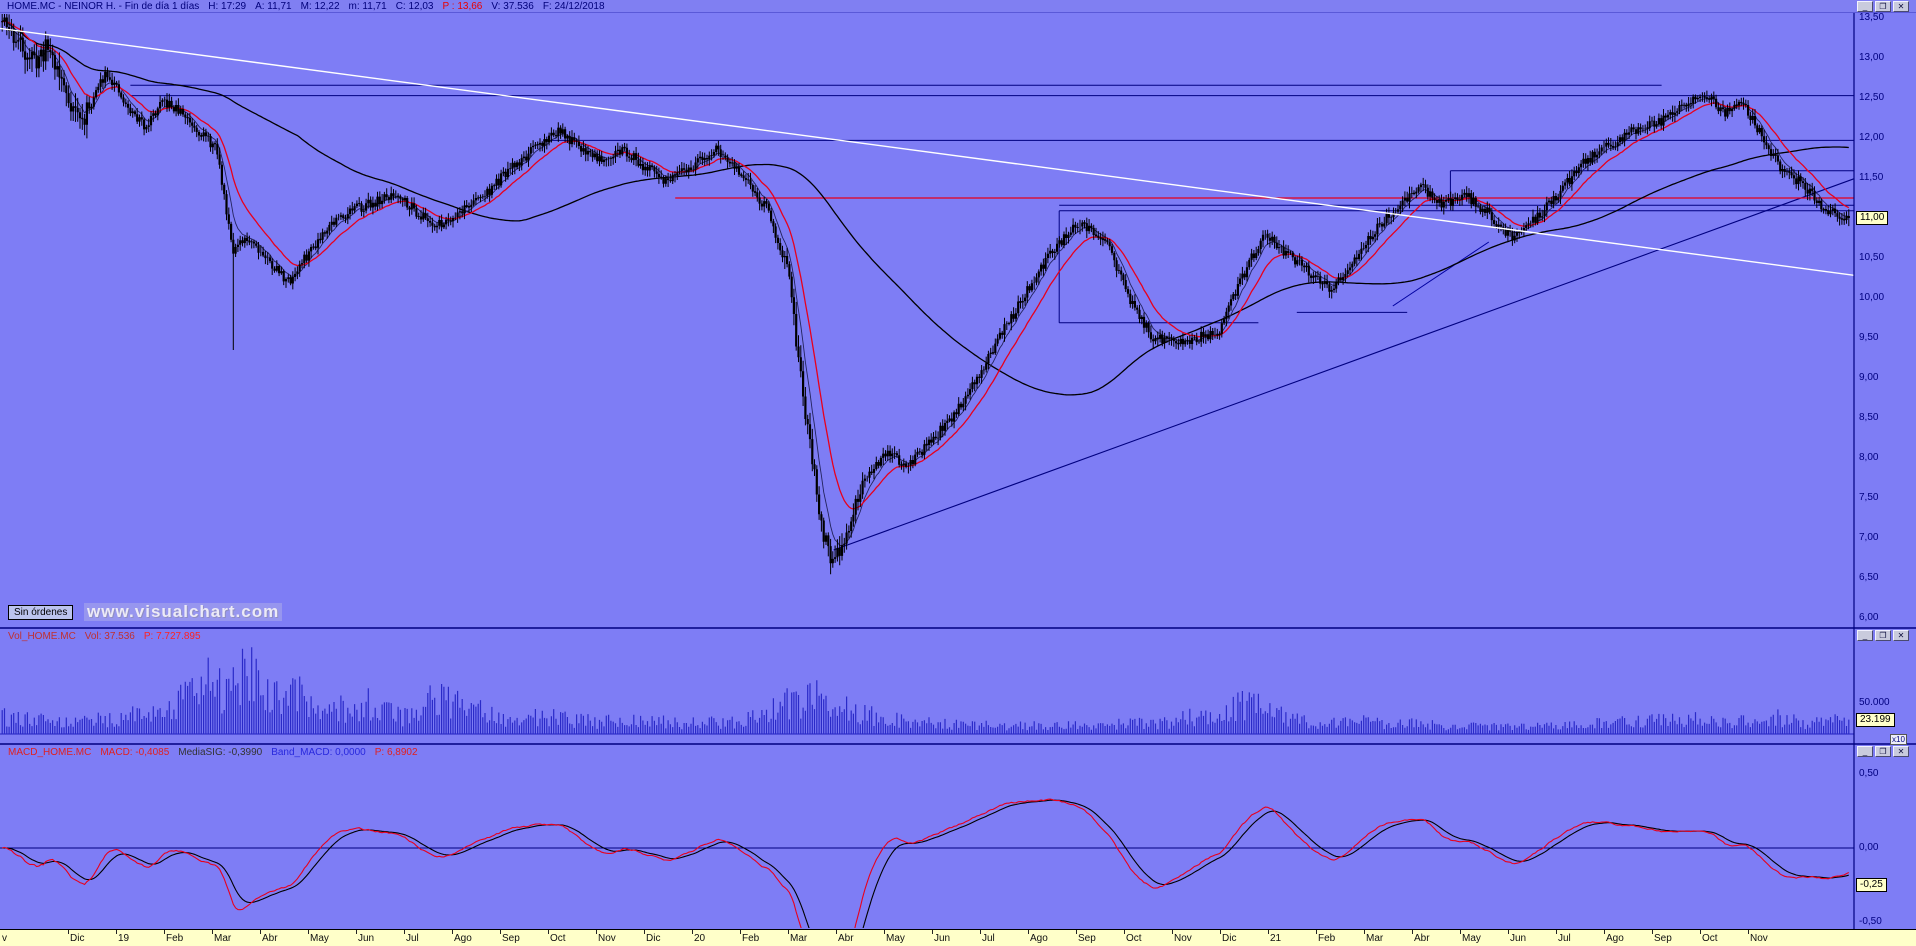 The width and height of the screenshot is (1916, 946). Describe the element at coordinates (558, 938) in the screenshot. I see `time-axis-label-11-Oct: Oct` at that location.